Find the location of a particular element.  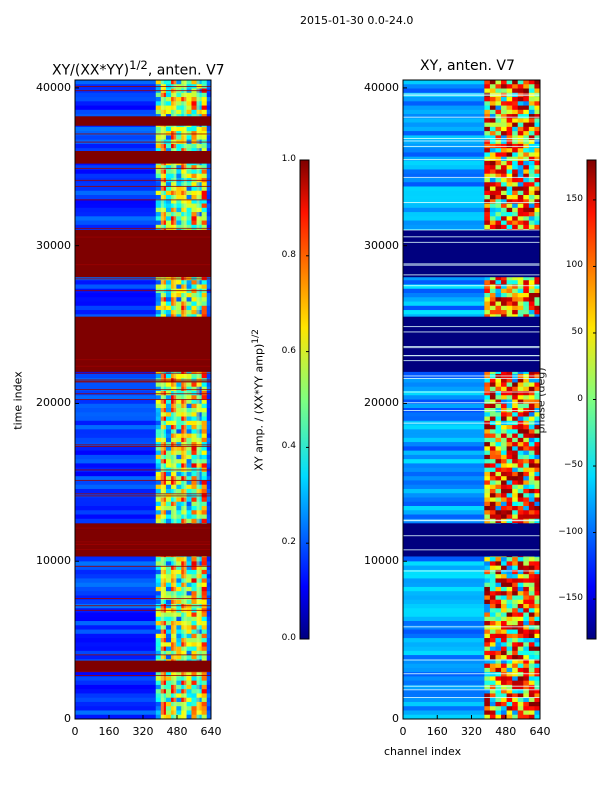

colorbar-tick-label: 0 is located at coordinates (580, 398).